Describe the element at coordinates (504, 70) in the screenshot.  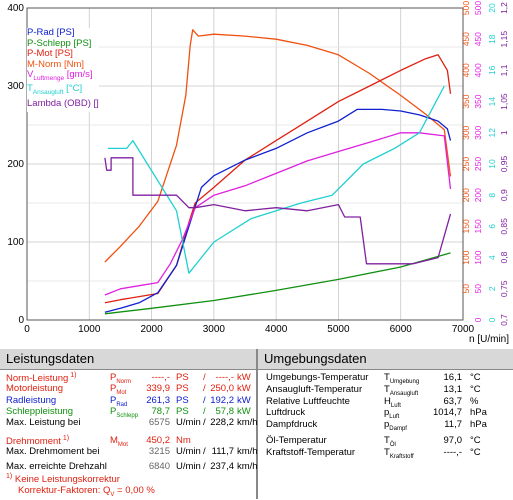
I see `right-axis-tick-lambda: 1,1` at that location.